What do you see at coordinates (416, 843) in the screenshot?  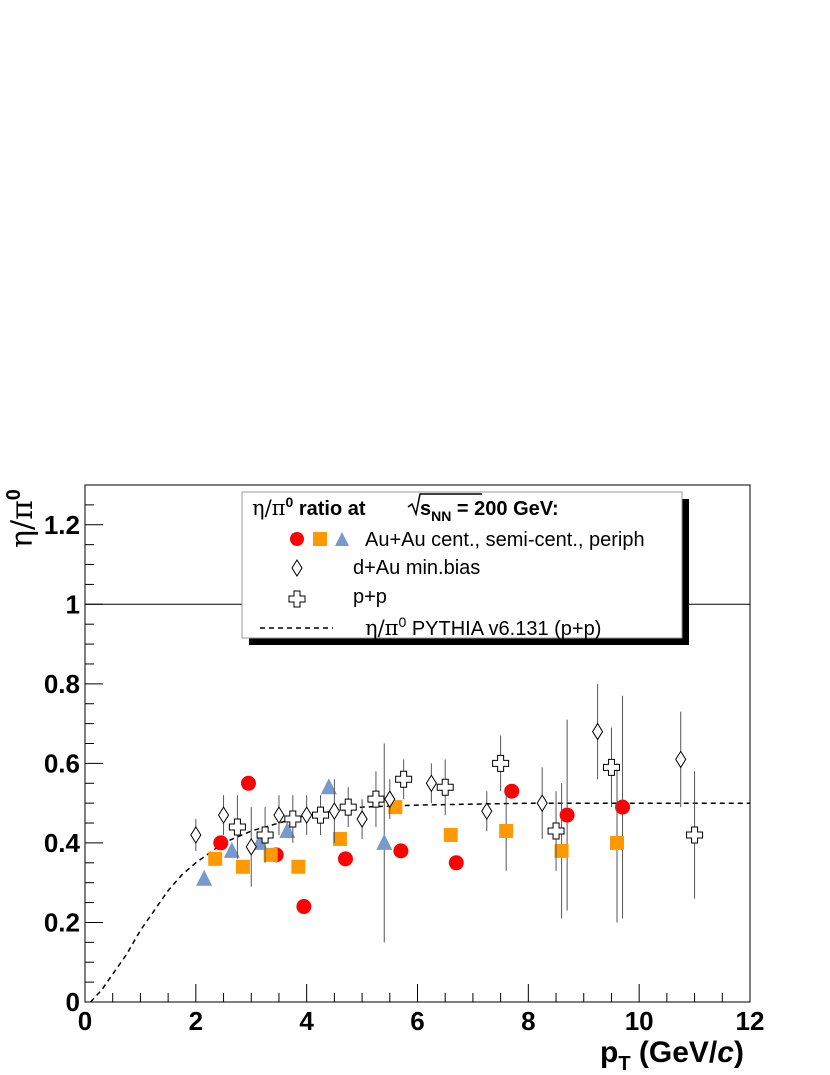 I see `series-square` at bounding box center [416, 843].